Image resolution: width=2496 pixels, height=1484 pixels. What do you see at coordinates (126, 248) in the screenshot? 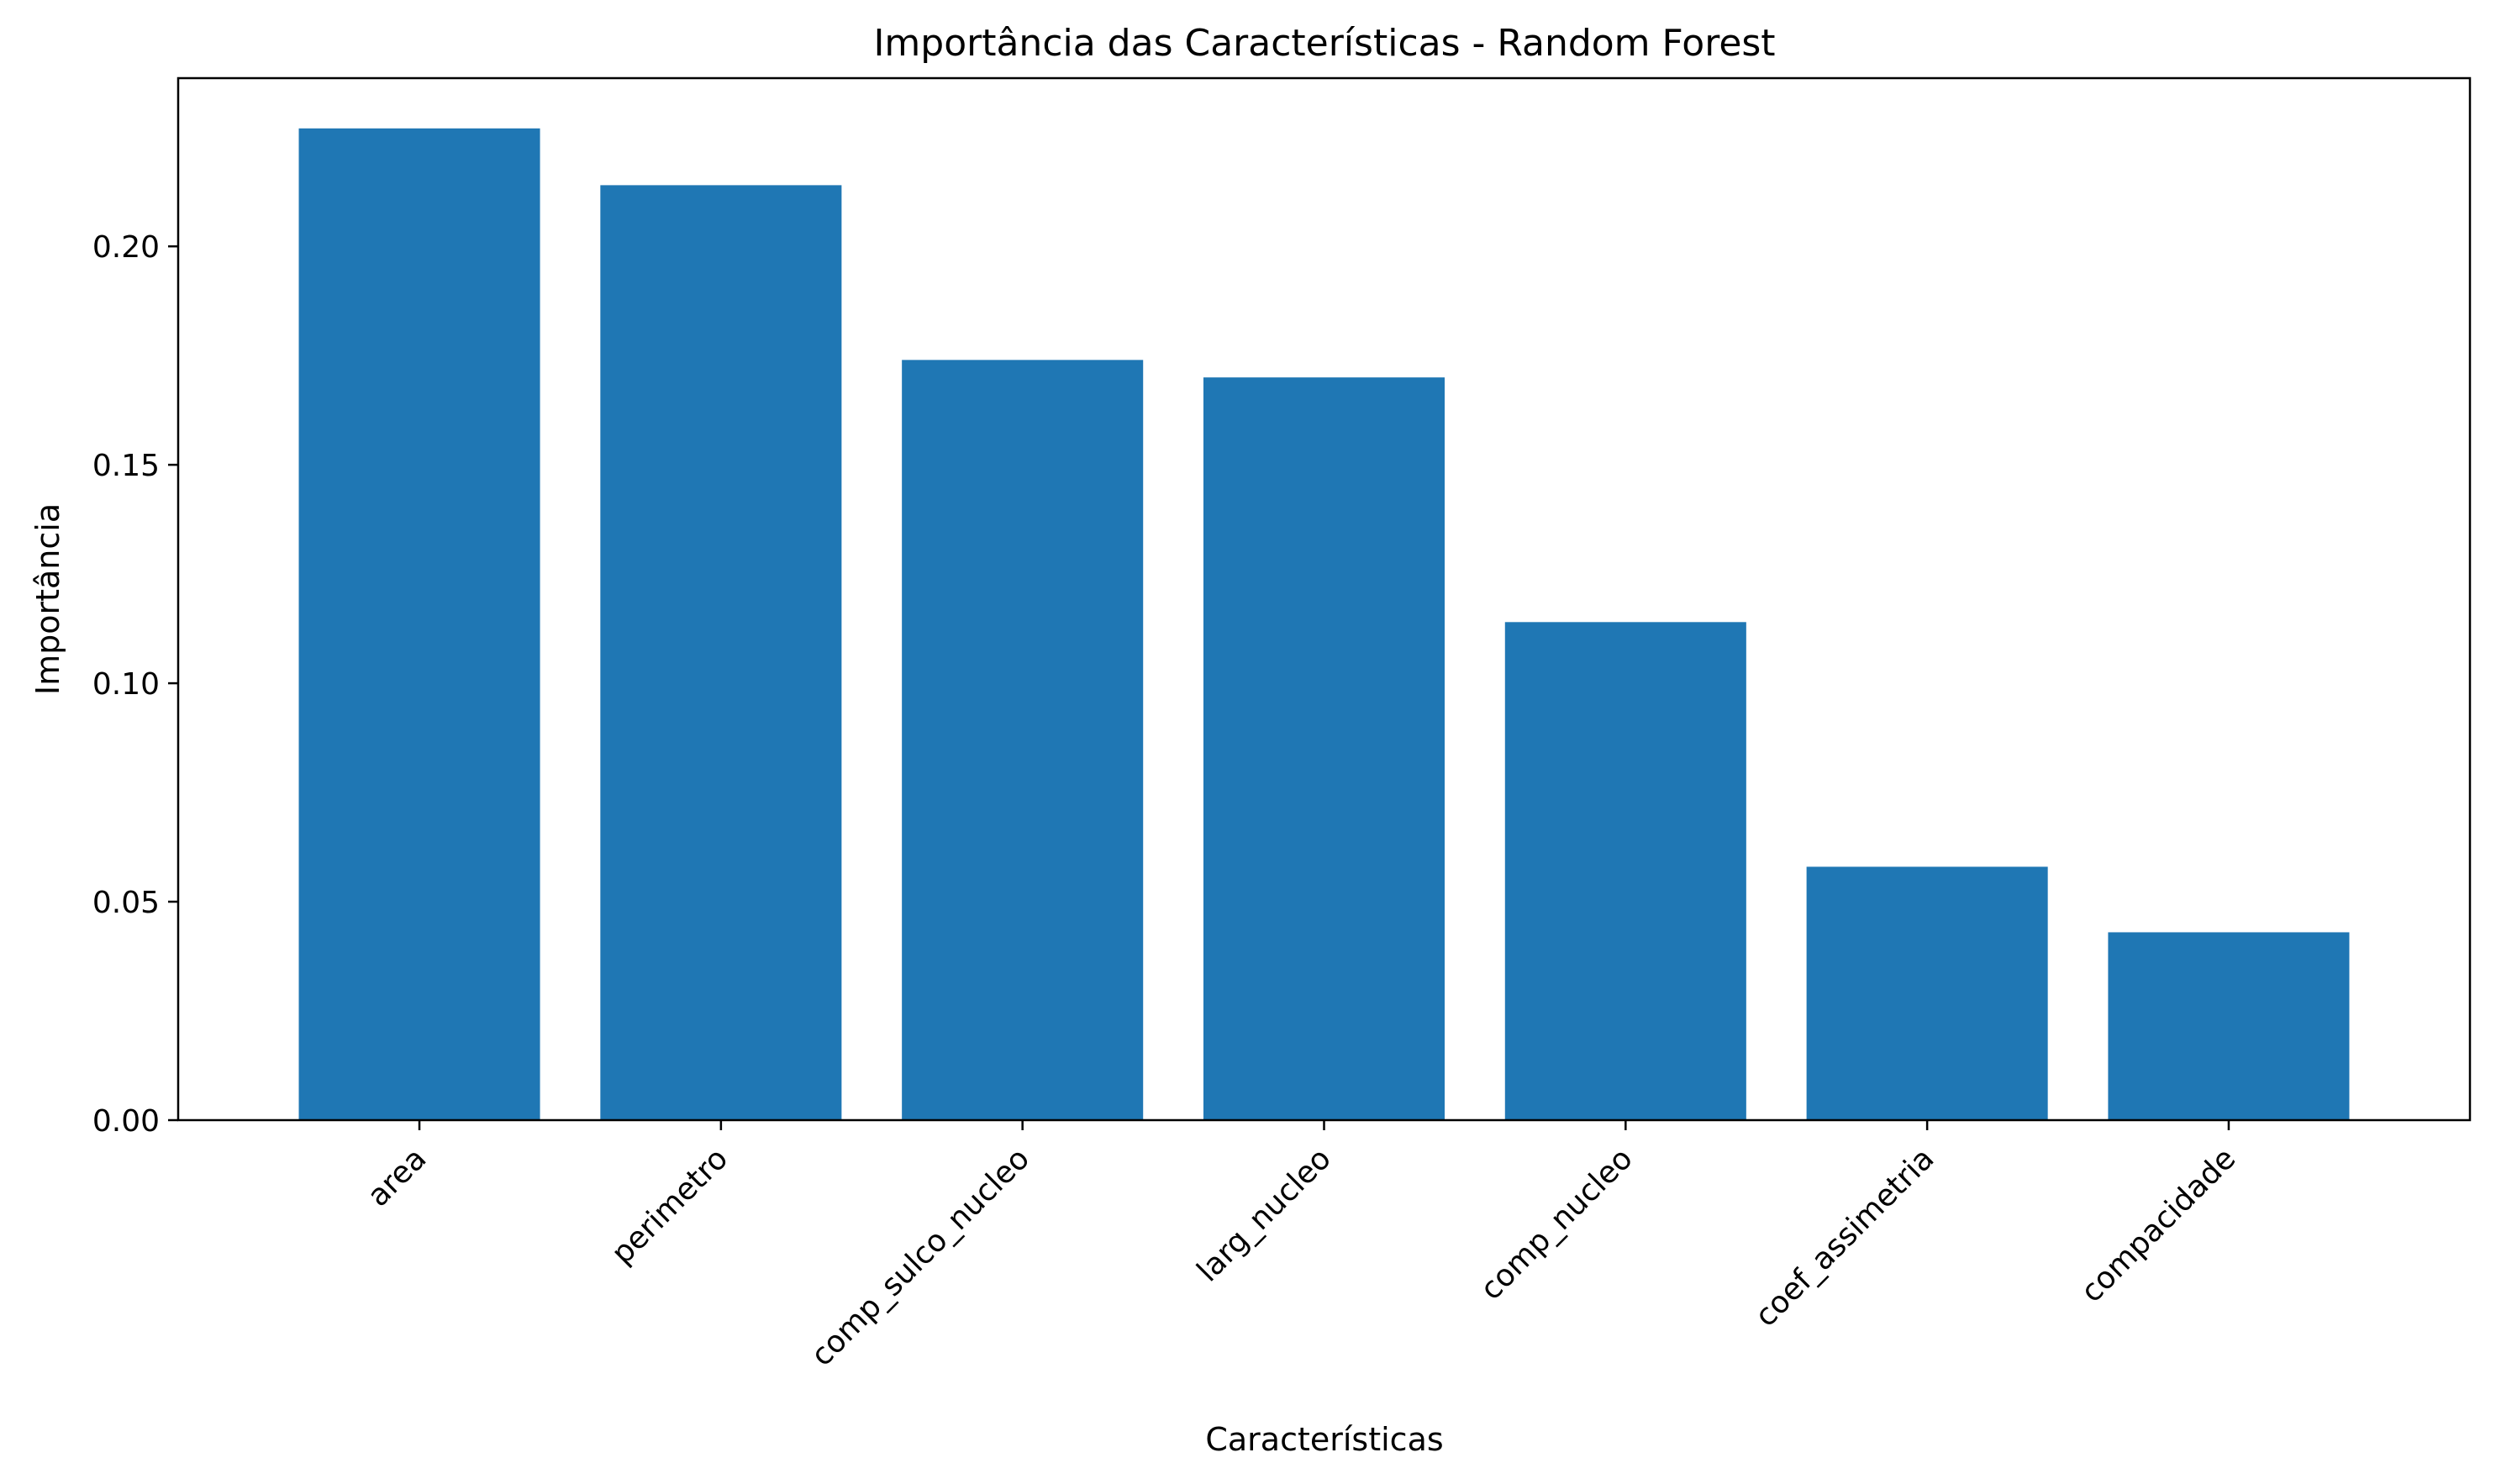
I see `y-tick-label: 0.20` at bounding box center [126, 248].